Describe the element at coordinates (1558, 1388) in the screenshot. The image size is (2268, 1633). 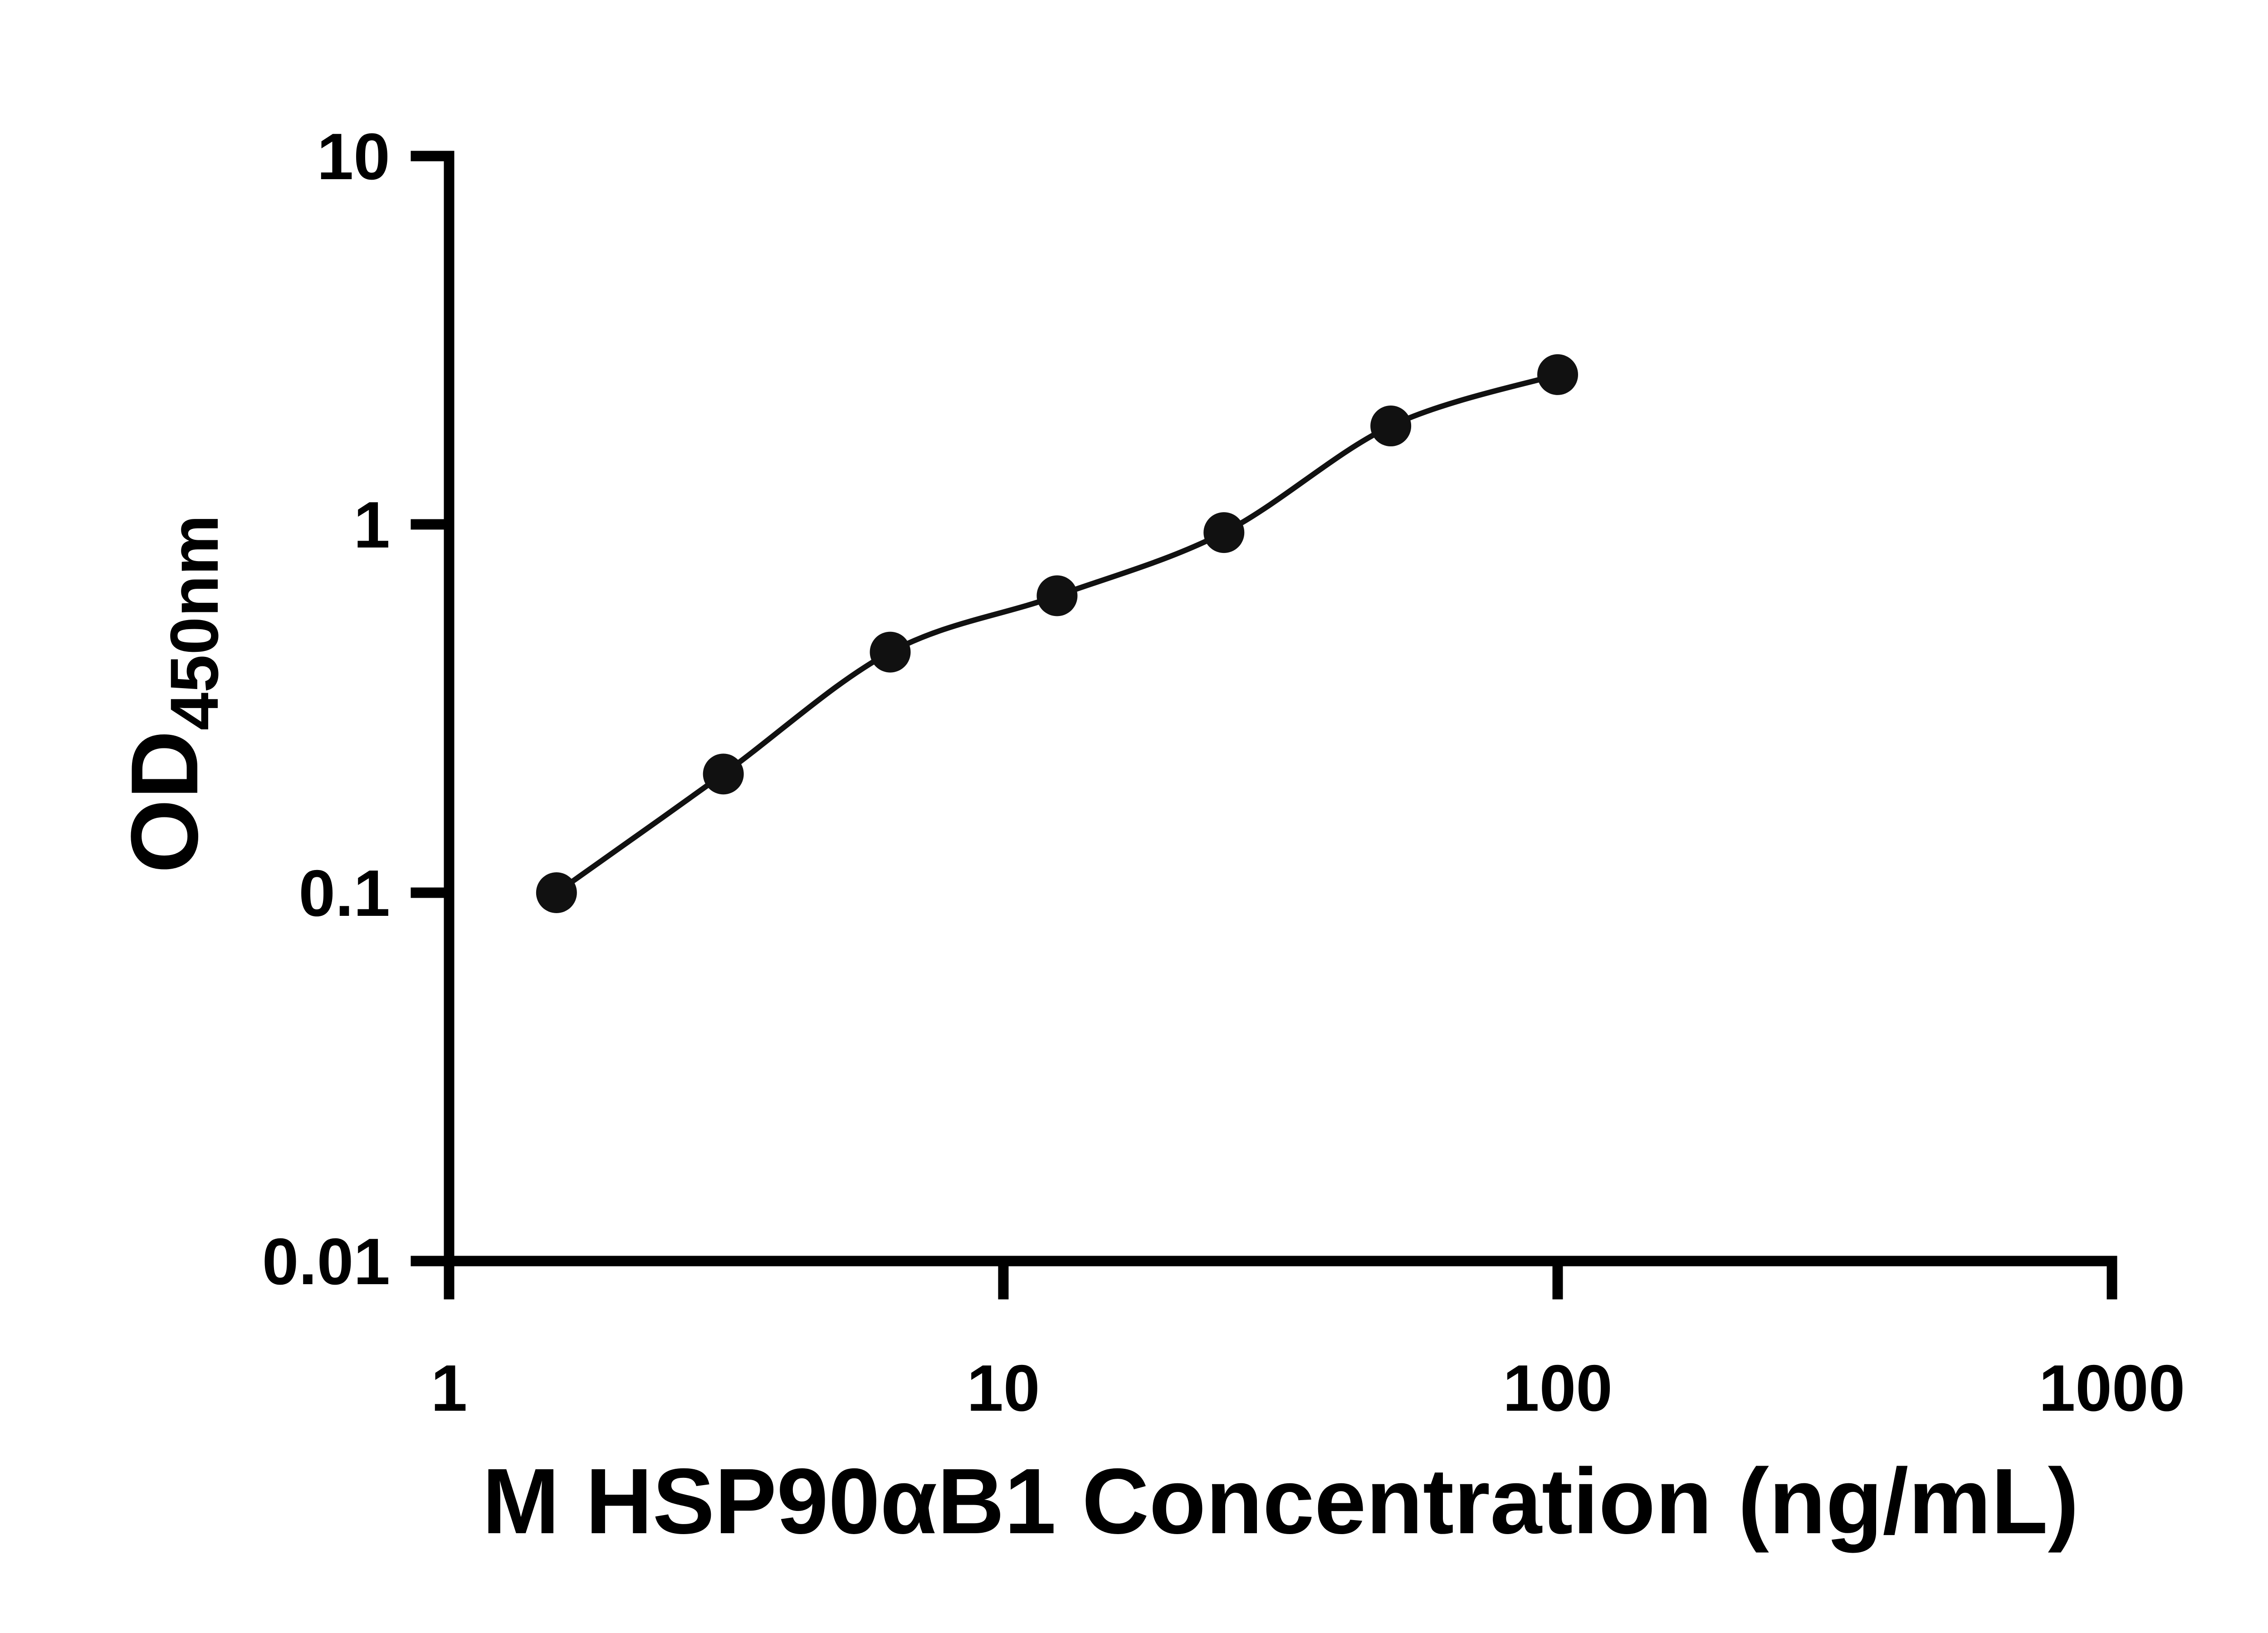
I see `x-tick-label: 100` at that location.